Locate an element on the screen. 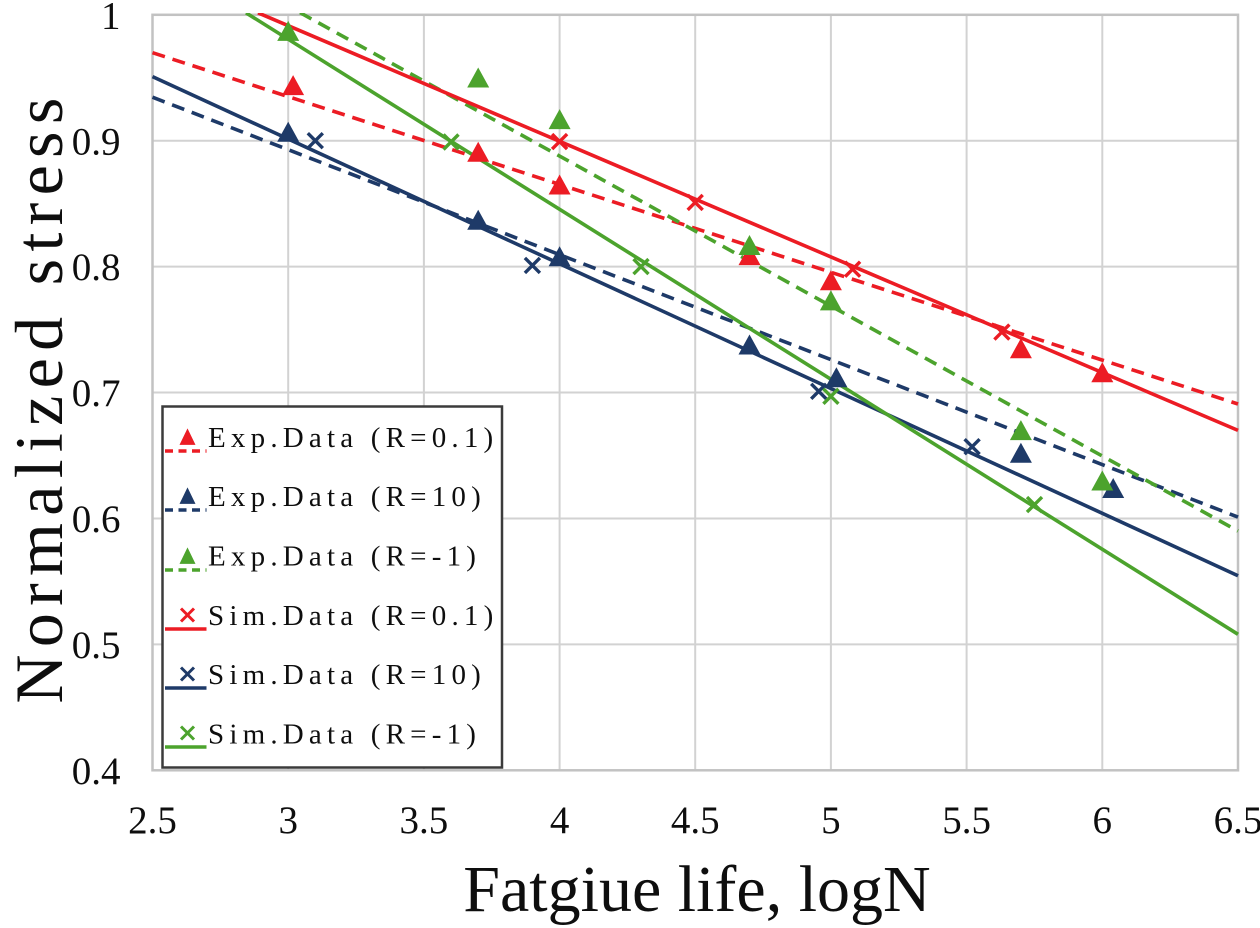 This screenshot has width=1260, height=928. svg-text: 3.5 is located at coordinates (424, 820).